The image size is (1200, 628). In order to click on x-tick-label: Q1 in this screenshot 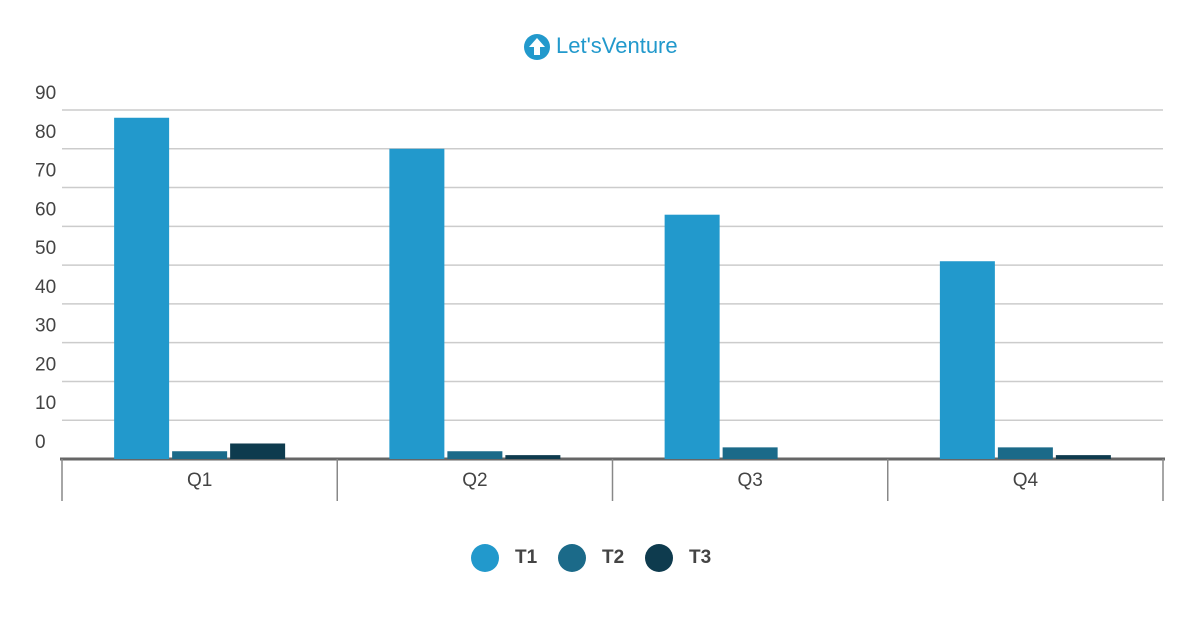, I will do `click(199, 480)`.